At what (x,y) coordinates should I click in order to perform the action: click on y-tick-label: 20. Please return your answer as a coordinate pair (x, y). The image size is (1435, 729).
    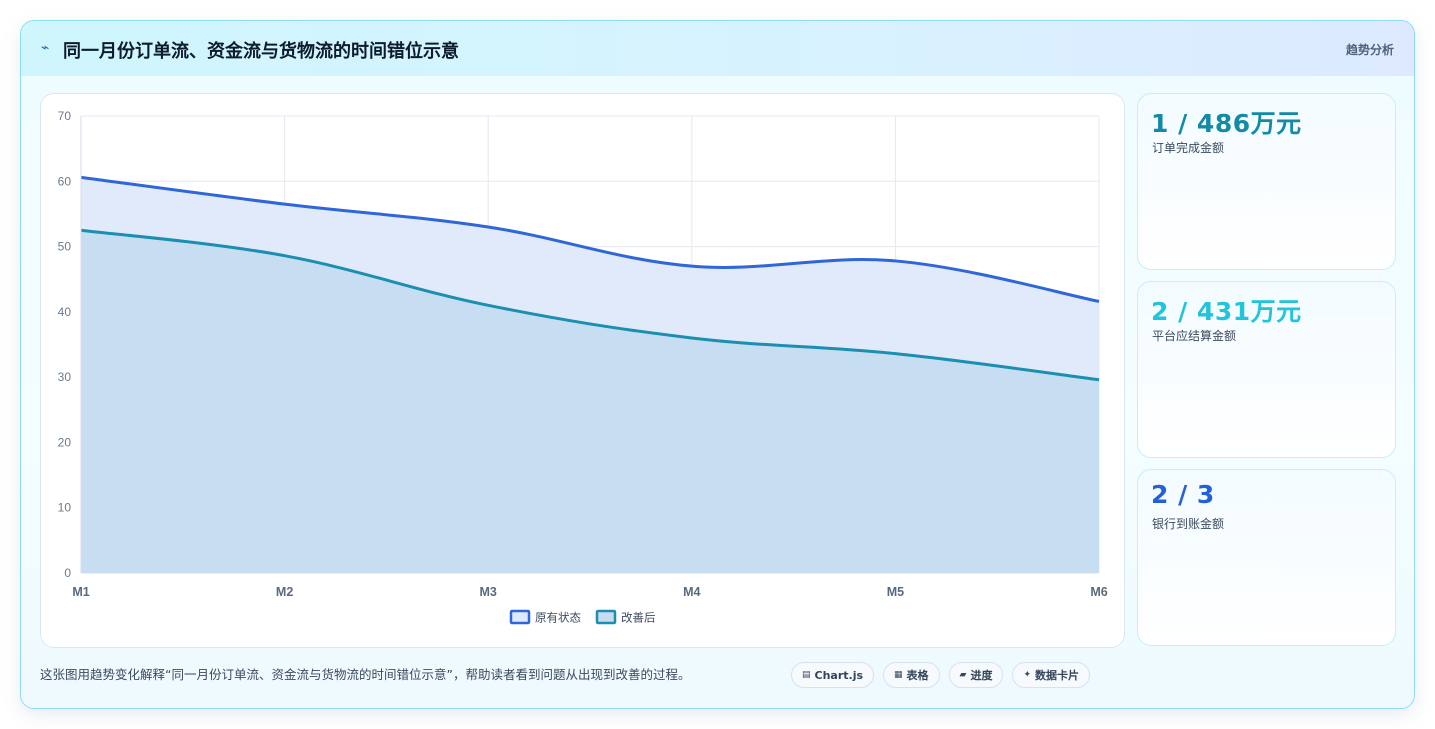
    Looking at the image, I should click on (65, 442).